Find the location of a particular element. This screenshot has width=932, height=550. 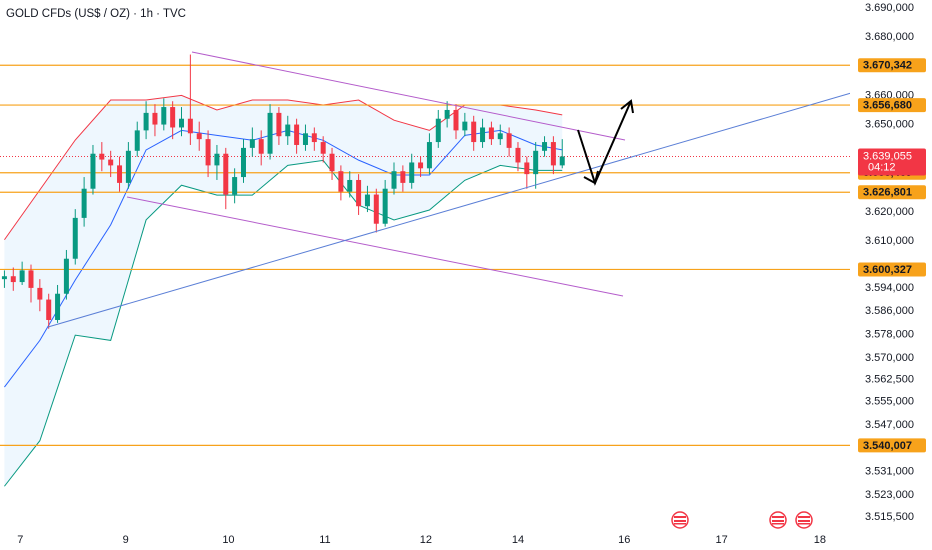

upper-channel-line is located at coordinates (408, 96).